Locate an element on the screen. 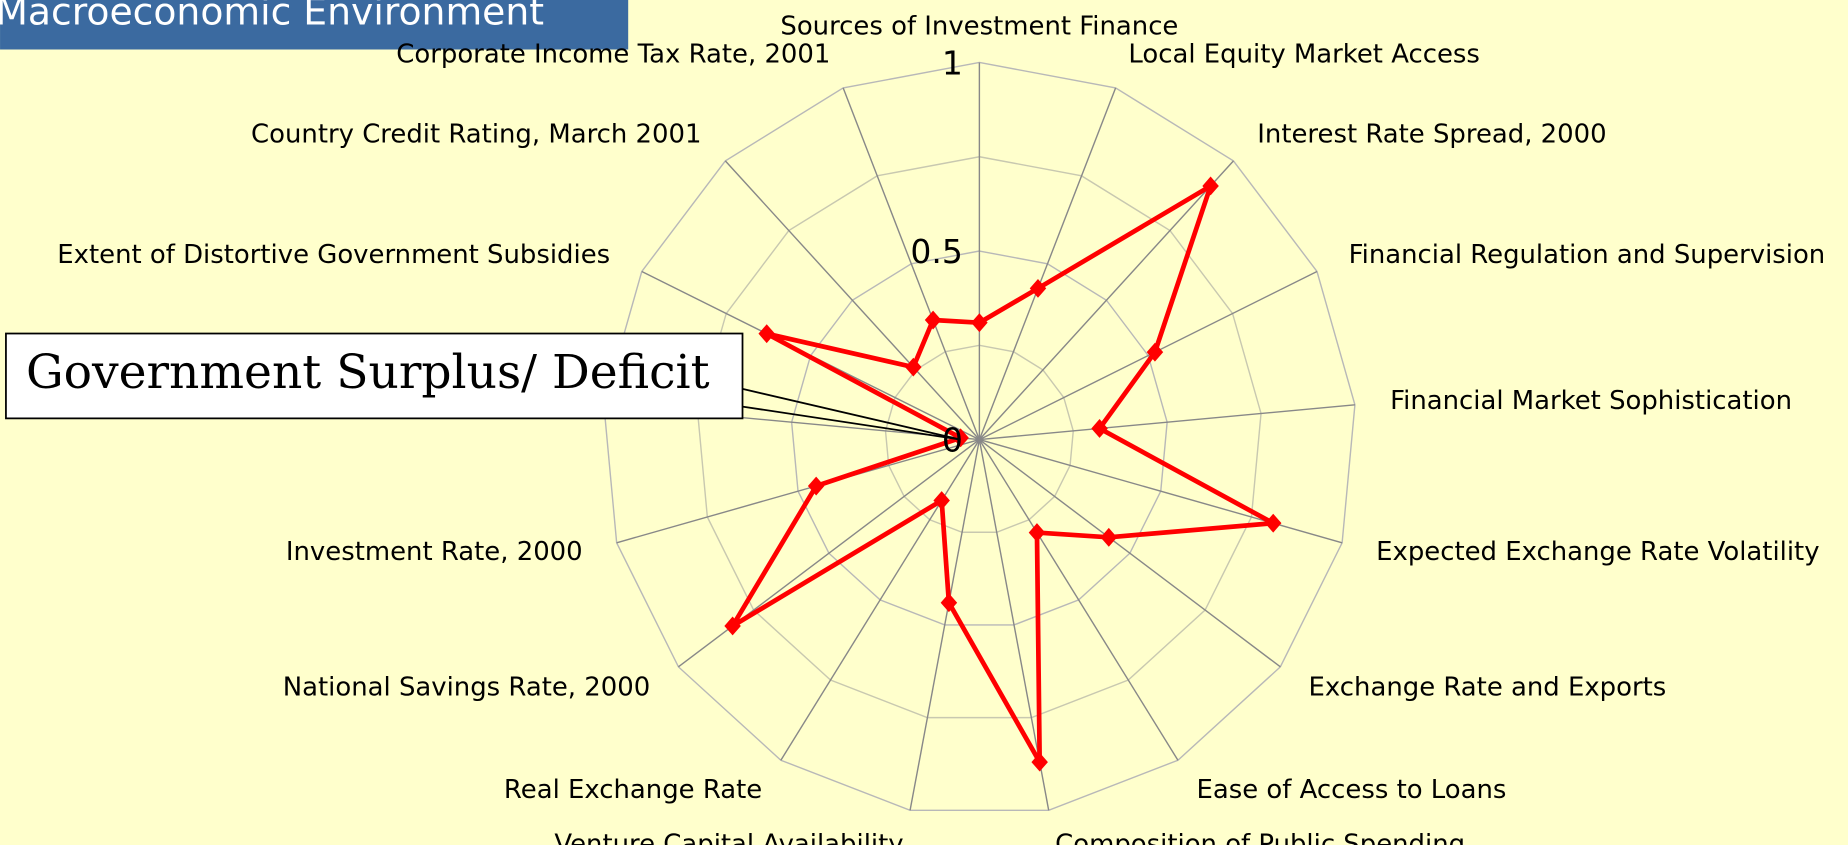 Image resolution: width=1848 pixels, height=845 pixels. category-label: National Savings Rate, 2000 is located at coordinates (466, 688).